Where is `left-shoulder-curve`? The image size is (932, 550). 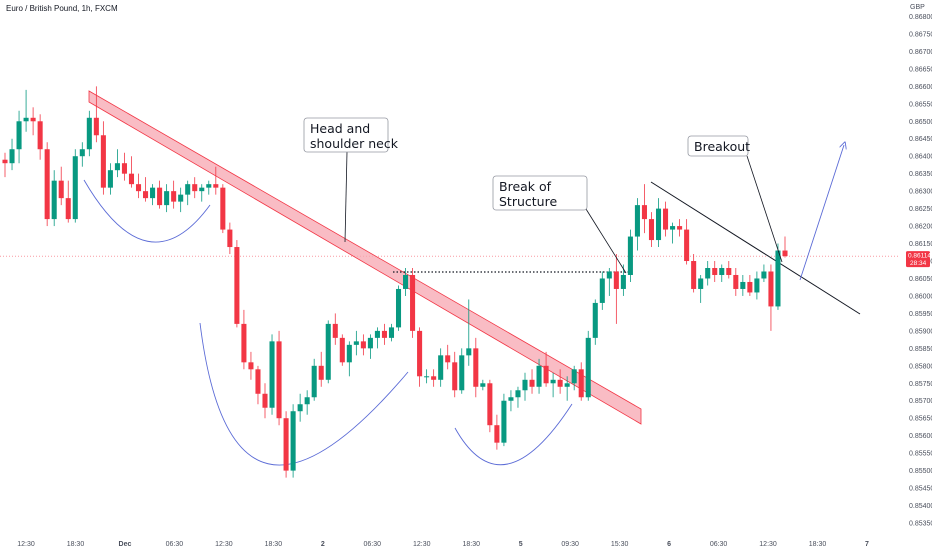 left-shoulder-curve is located at coordinates (147, 211).